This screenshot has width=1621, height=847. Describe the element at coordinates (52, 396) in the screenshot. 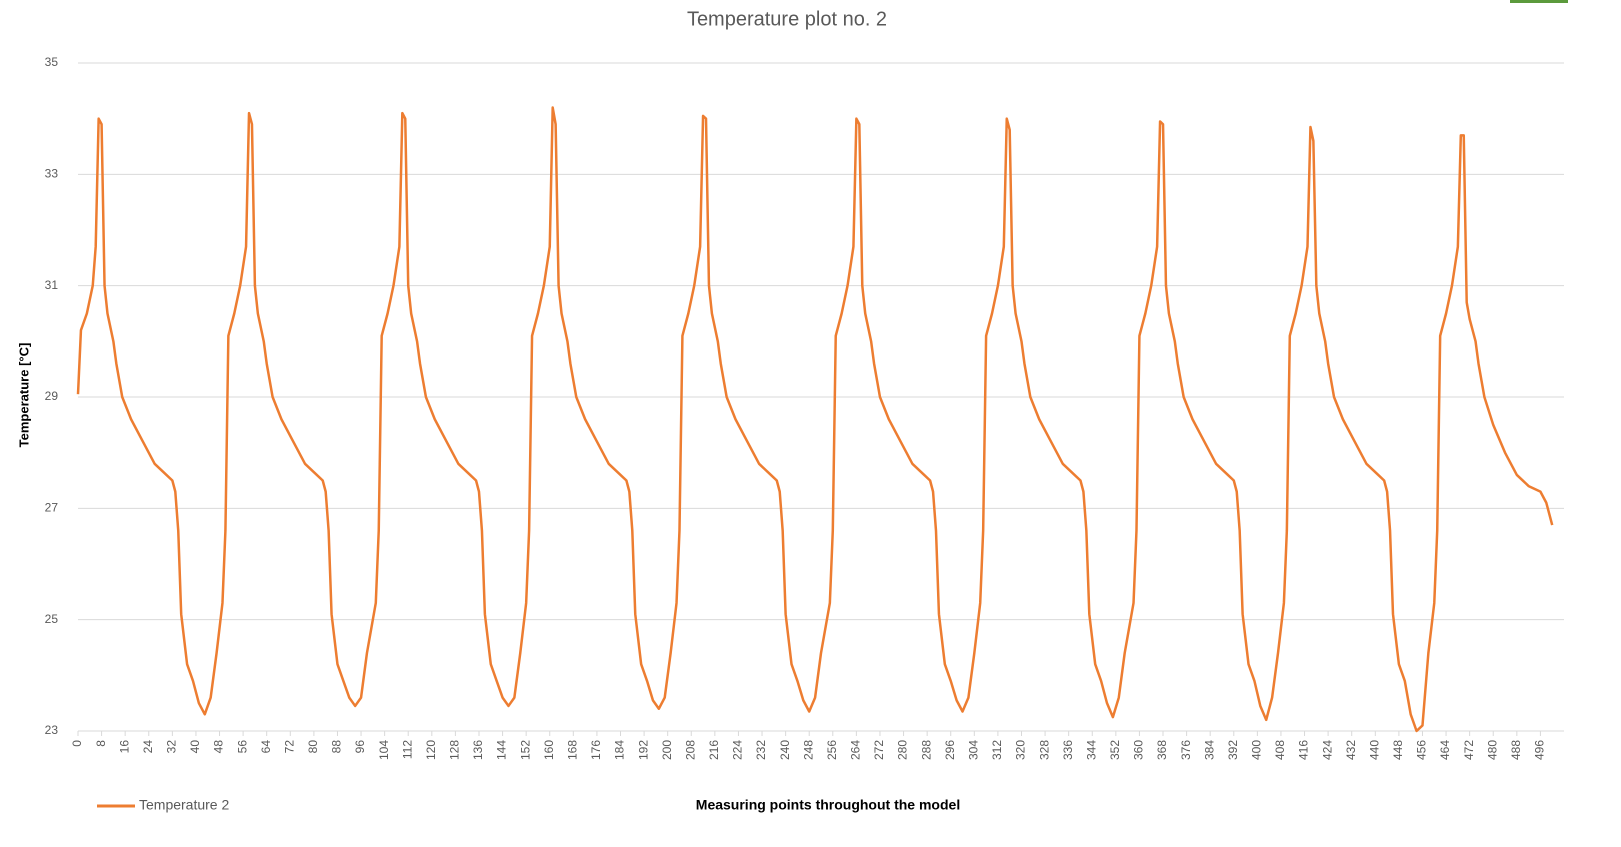

I see `y-tick-label: 29` at that location.